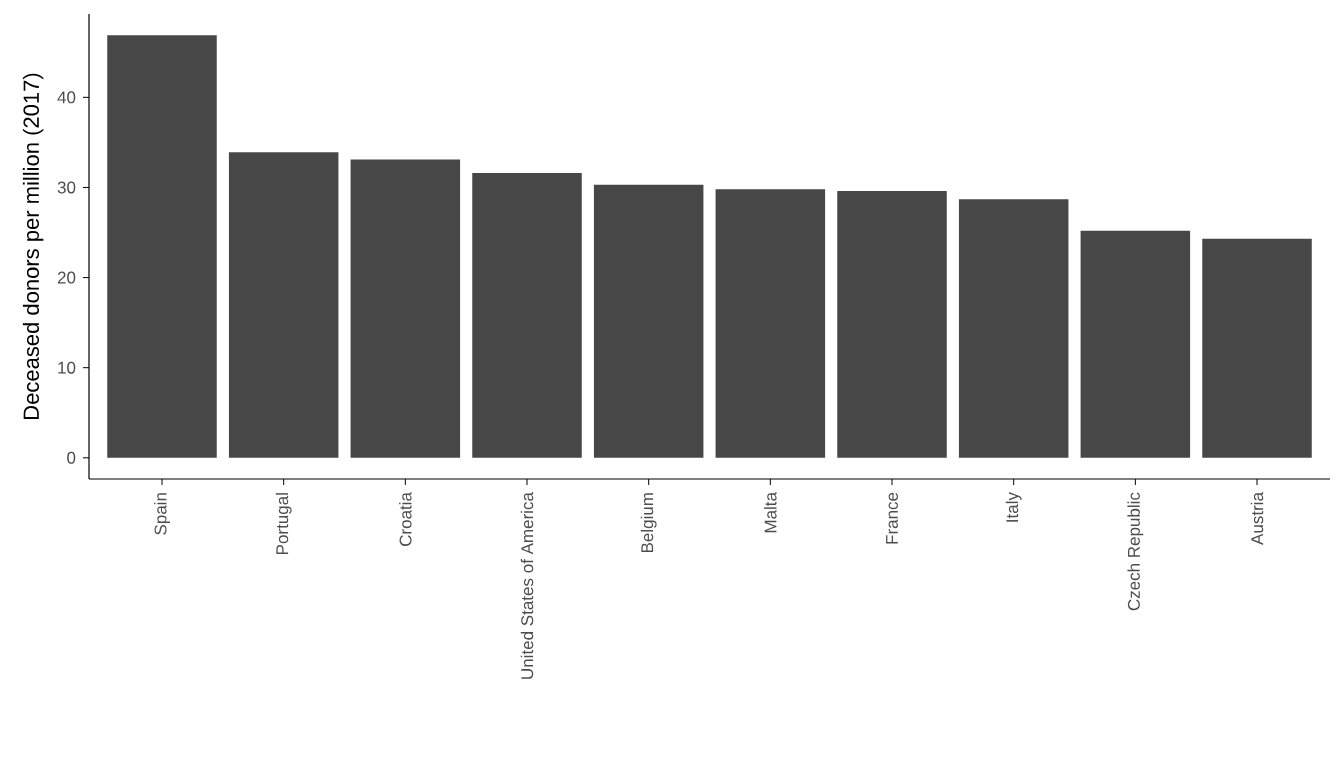 The width and height of the screenshot is (1344, 768). What do you see at coordinates (1135, 551) in the screenshot?
I see `x-tick-label: Czech Republic` at bounding box center [1135, 551].